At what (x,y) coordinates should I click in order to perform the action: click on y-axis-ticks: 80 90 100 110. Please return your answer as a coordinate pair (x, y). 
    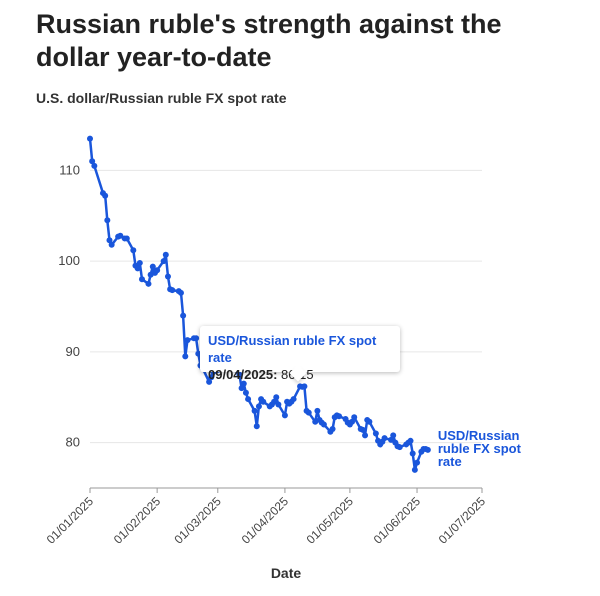
    Looking at the image, I should click on (69, 305).